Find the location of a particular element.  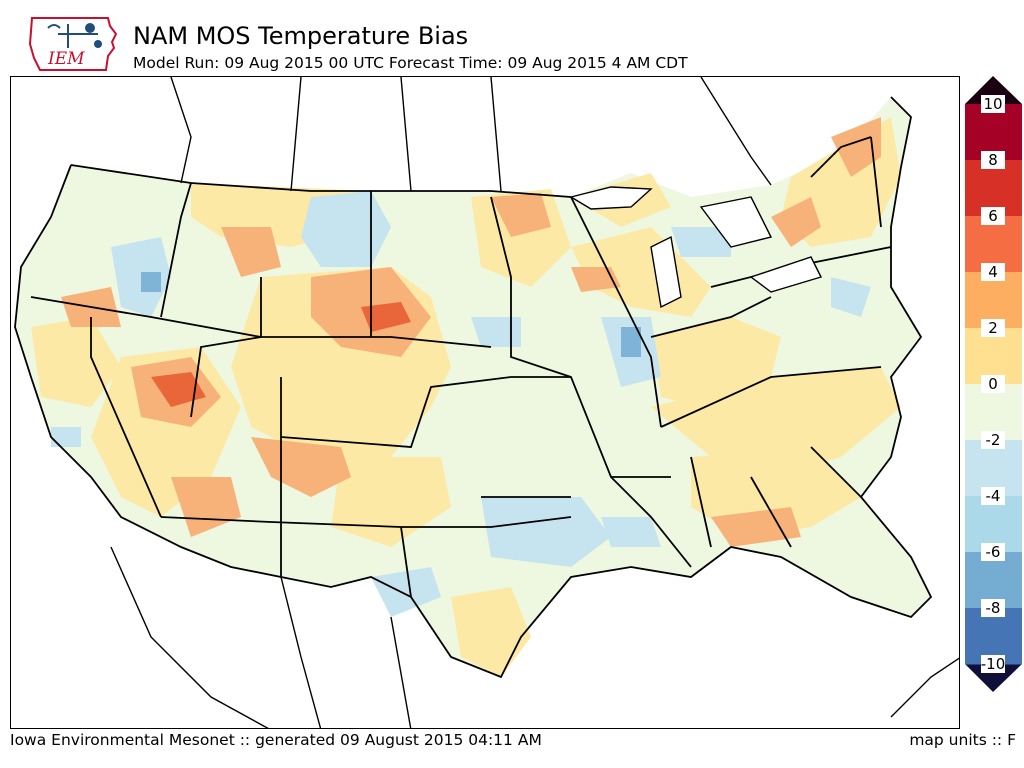

colorbar-tick-label: 4 is located at coordinates (993, 272).